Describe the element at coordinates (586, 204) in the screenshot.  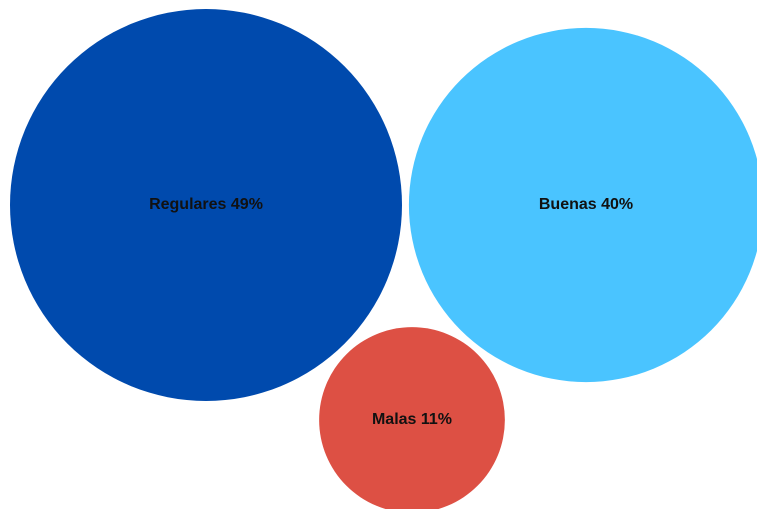
I see `bubble-label-buenas: Buenas 40%` at that location.